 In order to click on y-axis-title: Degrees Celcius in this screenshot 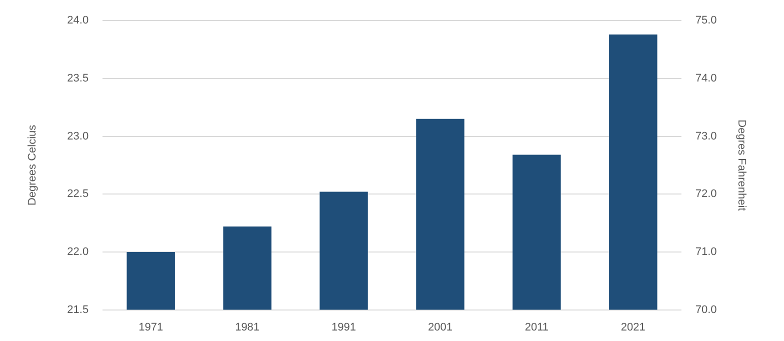, I will do `click(32, 165)`.